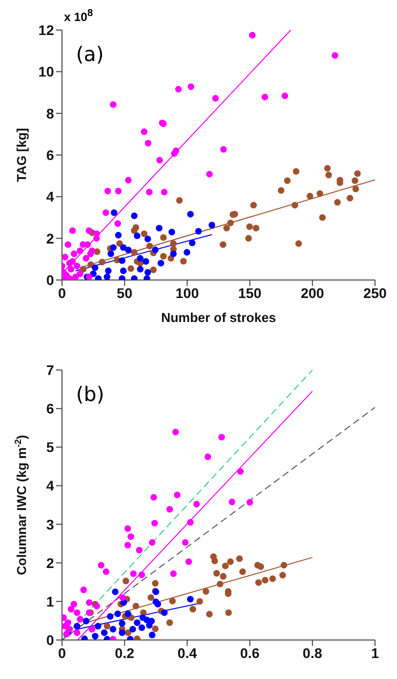 Image resolution: width=397 pixels, height=679 pixels. Describe the element at coordinates (50, 601) in the screenshot. I see `y-tick-label: 1` at that location.